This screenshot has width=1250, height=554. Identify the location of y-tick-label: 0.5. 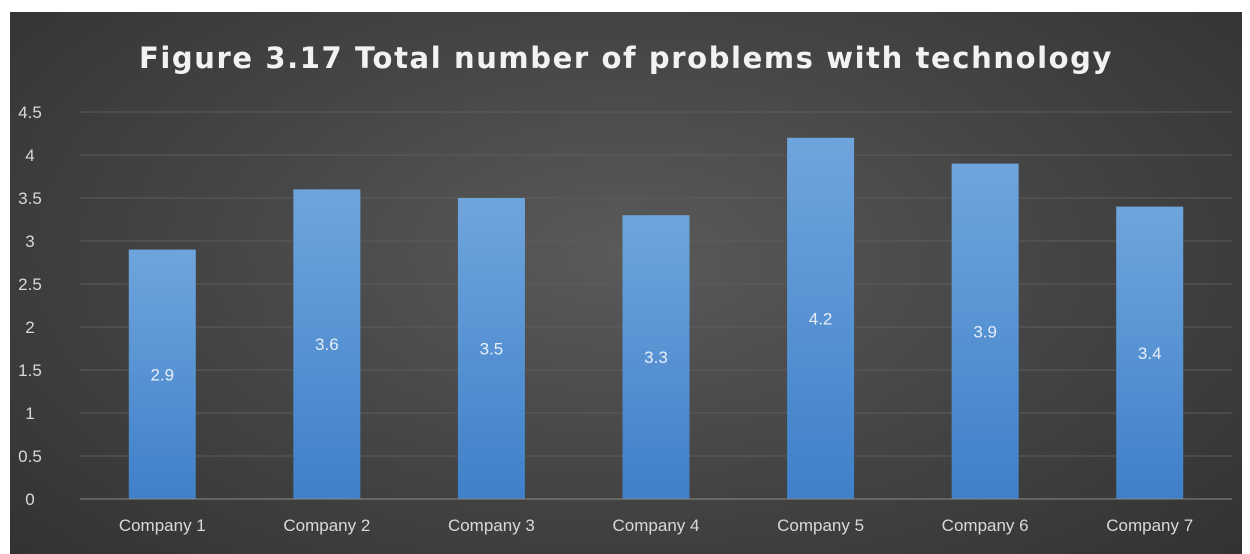
(30, 456).